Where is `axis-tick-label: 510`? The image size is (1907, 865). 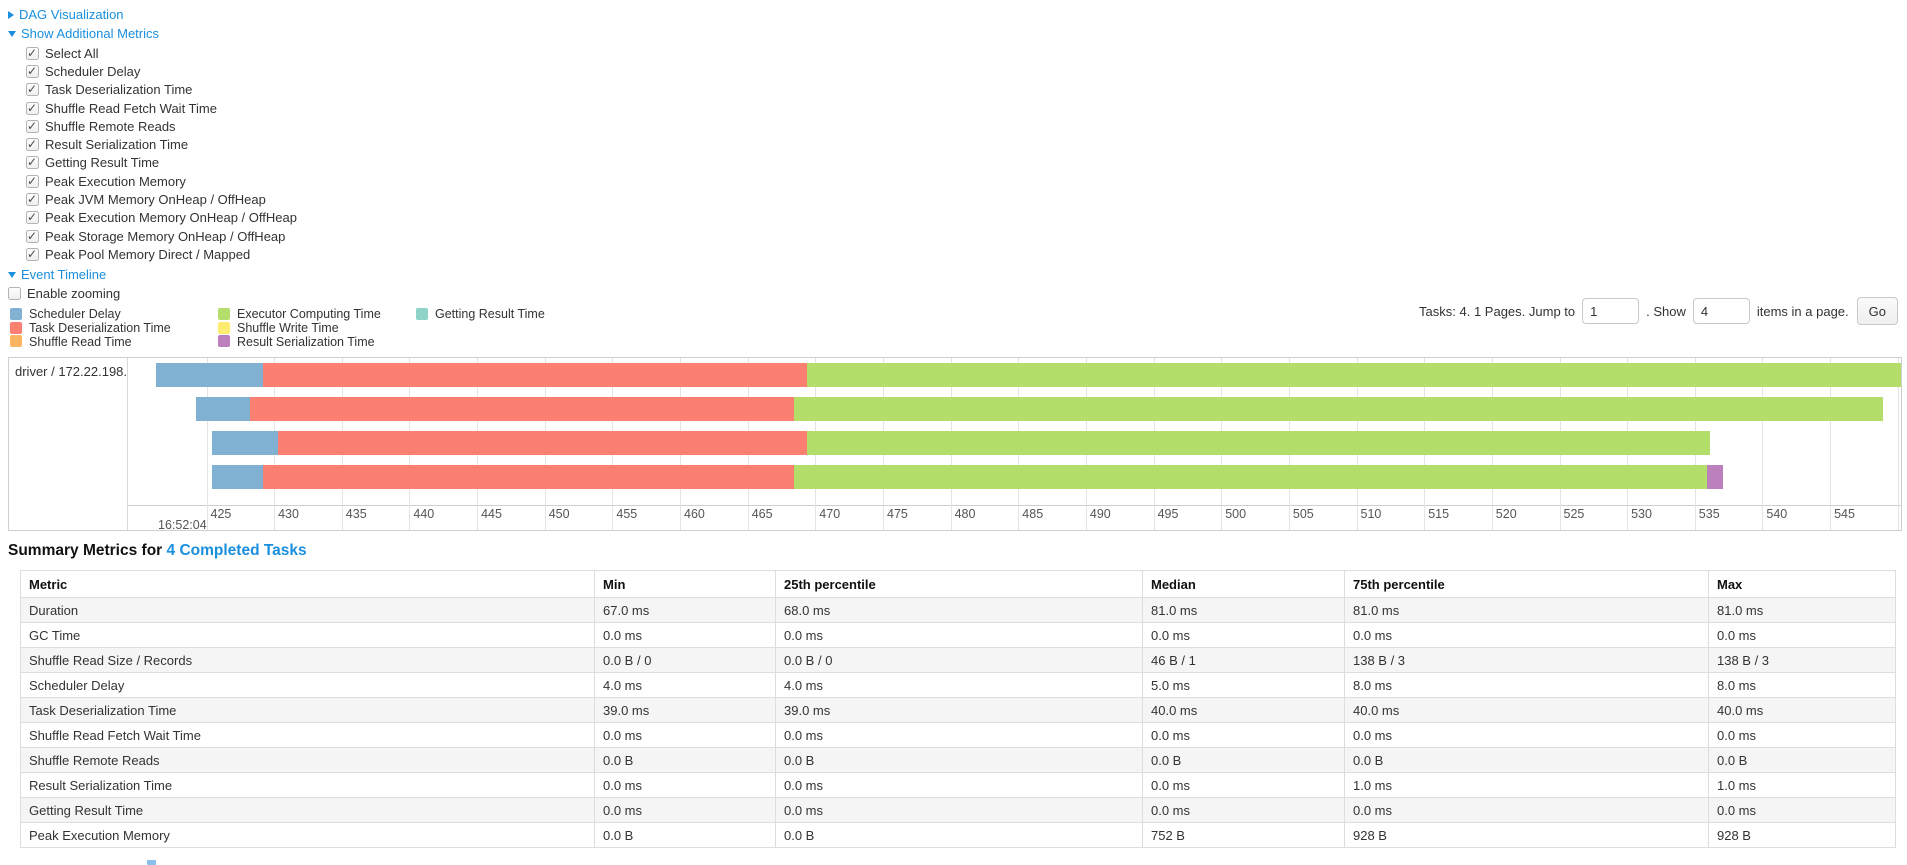 axis-tick-label: 510 is located at coordinates (1371, 514).